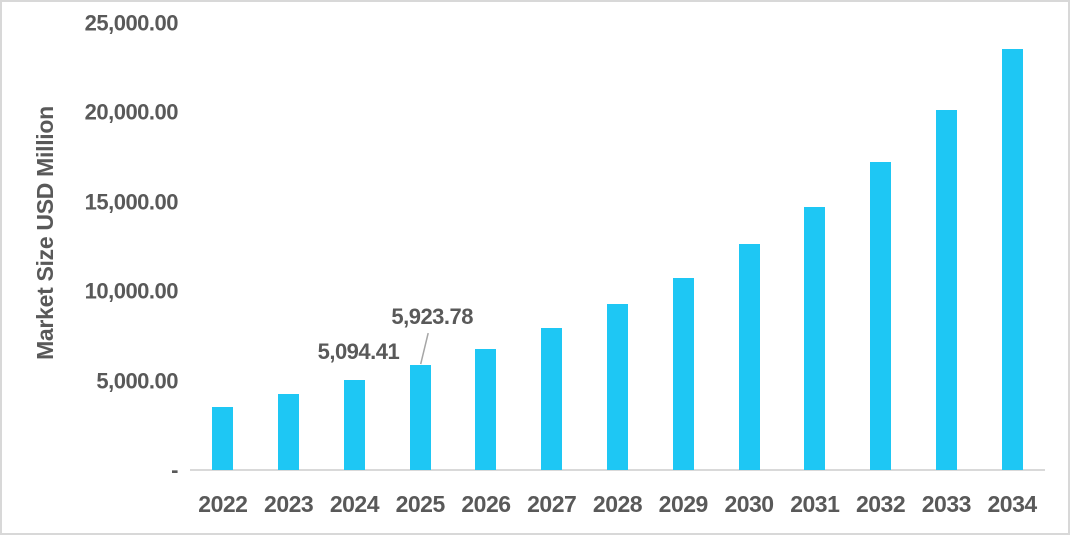  What do you see at coordinates (815, 504) in the screenshot?
I see `x-axis-label-2031: 2031` at bounding box center [815, 504].